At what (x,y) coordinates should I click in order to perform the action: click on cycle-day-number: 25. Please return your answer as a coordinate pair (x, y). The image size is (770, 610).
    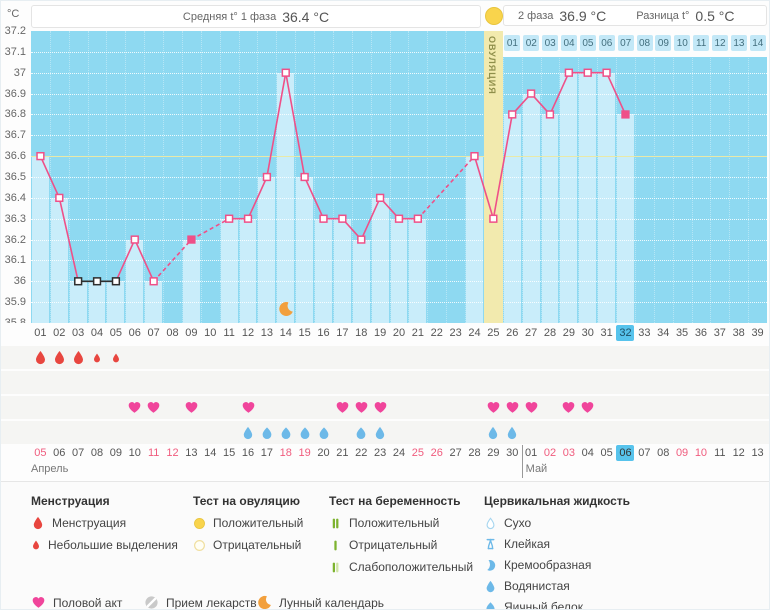
    Looking at the image, I should click on (493, 333).